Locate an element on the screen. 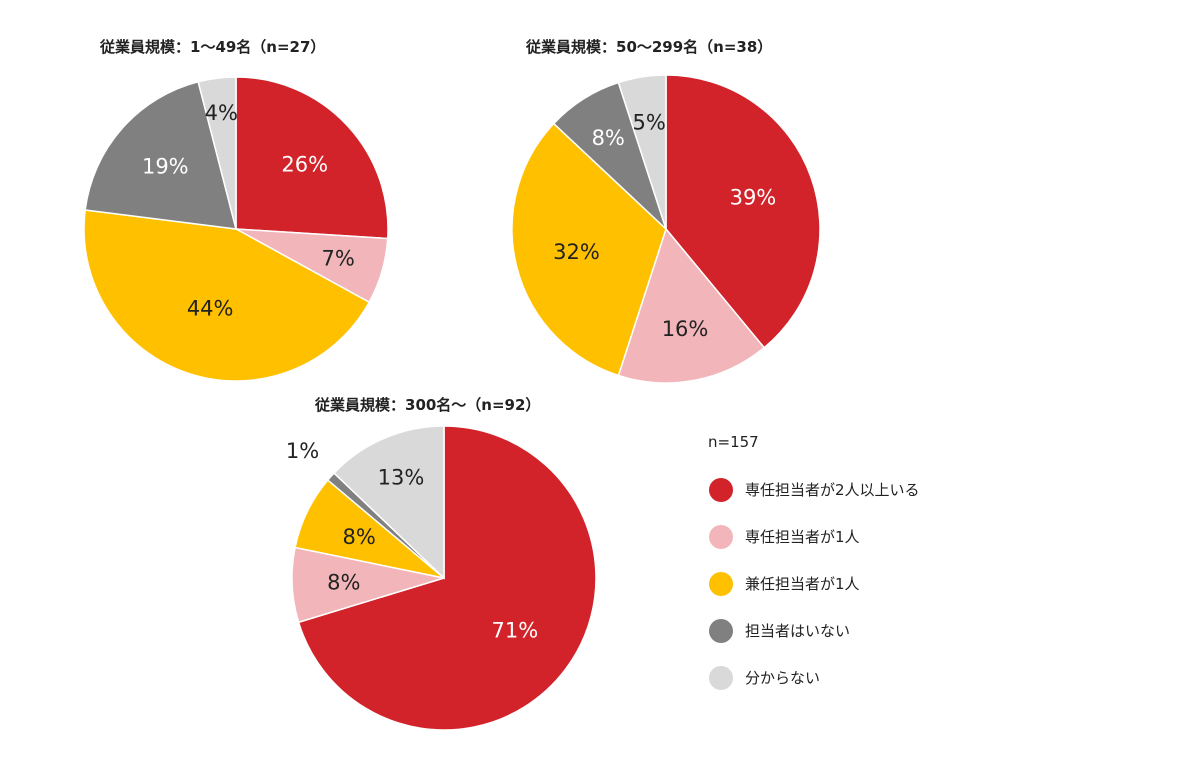 The width and height of the screenshot is (1200, 765). slice-data-label: 32% is located at coordinates (576, 252).